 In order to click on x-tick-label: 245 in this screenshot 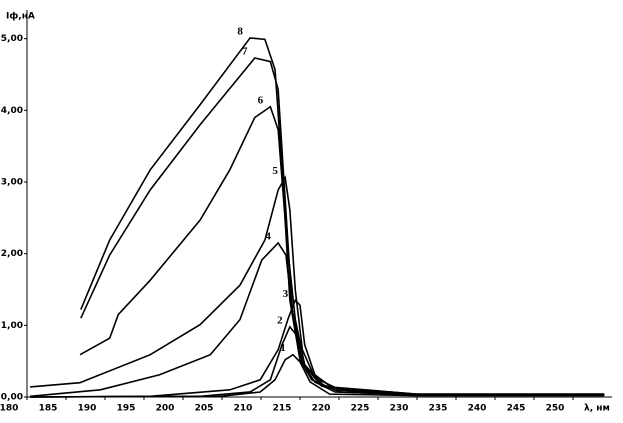, I will do `click(516, 409)`.